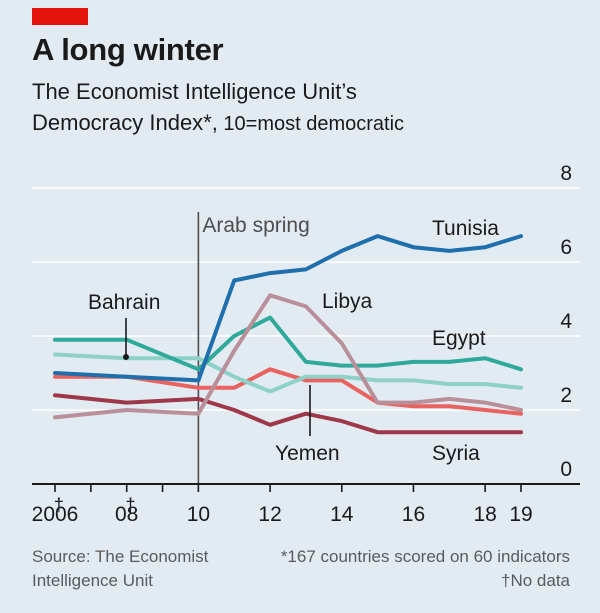  Describe the element at coordinates (306, 504) in the screenshot. I see `x-axis: 2006† 08† 10 12 14 16 18 19` at that location.